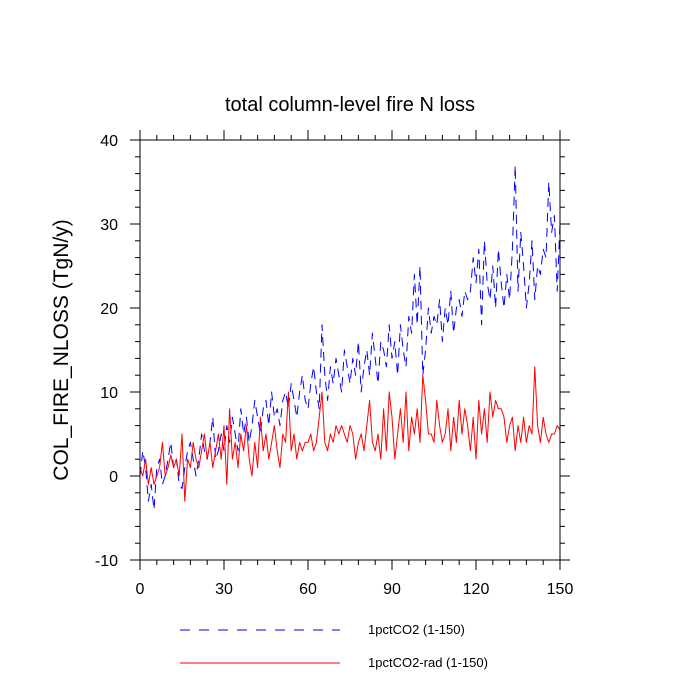  Describe the element at coordinates (308, 589) in the screenshot. I see `x-tick-label: 60` at that location.